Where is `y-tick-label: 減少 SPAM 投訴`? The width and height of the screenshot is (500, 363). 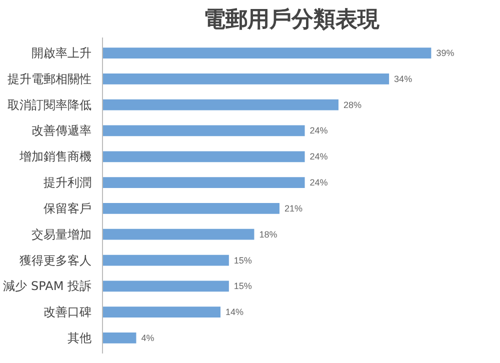 y-tick-label: 減少 SPAM 投訴 is located at coordinates (47, 286).